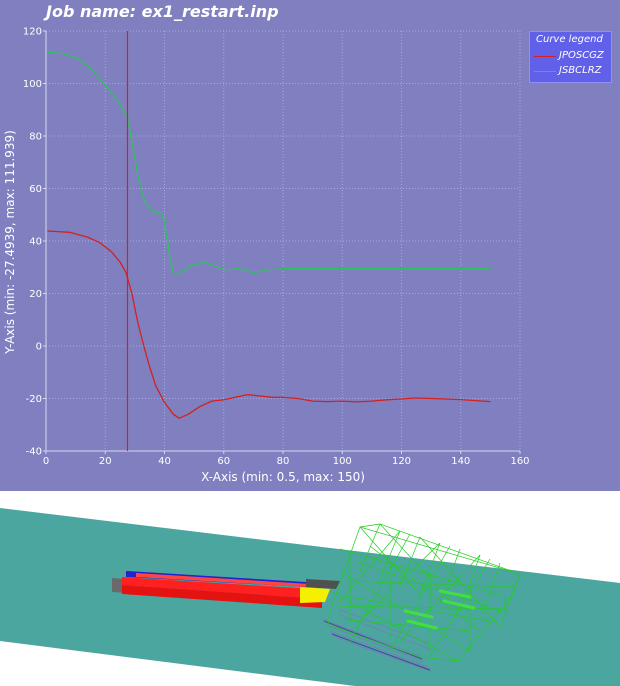  I want to click on x-tick-label: 140, so click(460, 461).